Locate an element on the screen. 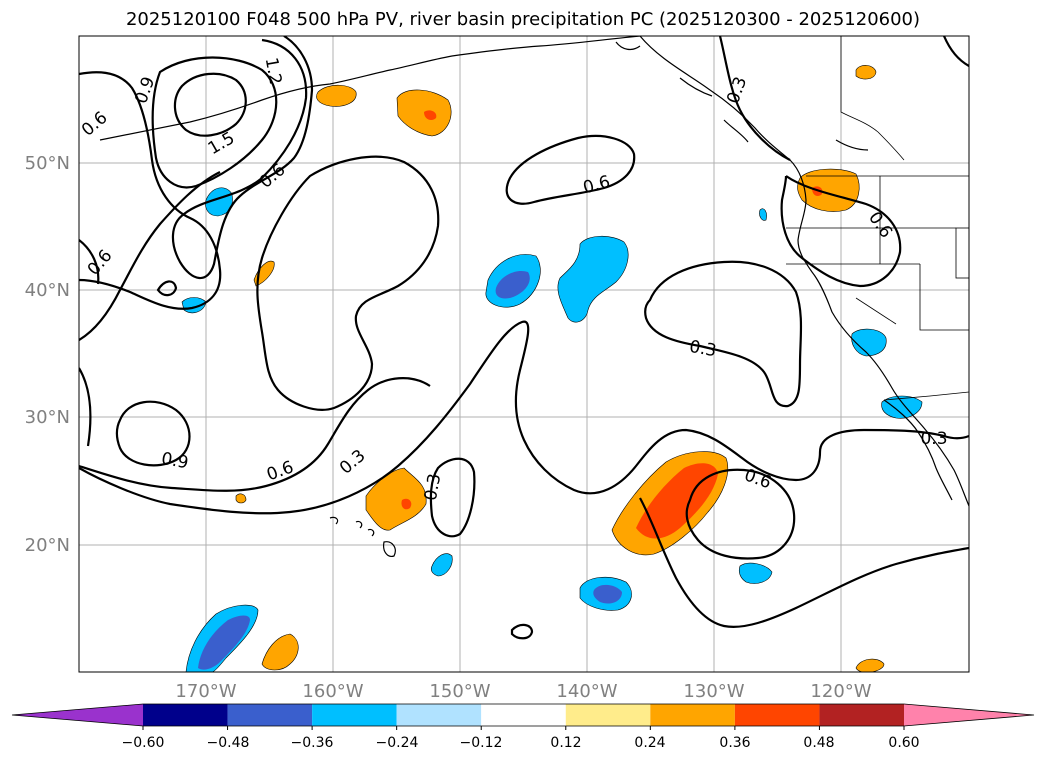  border-us-mexico is located at coordinates (926, 396).